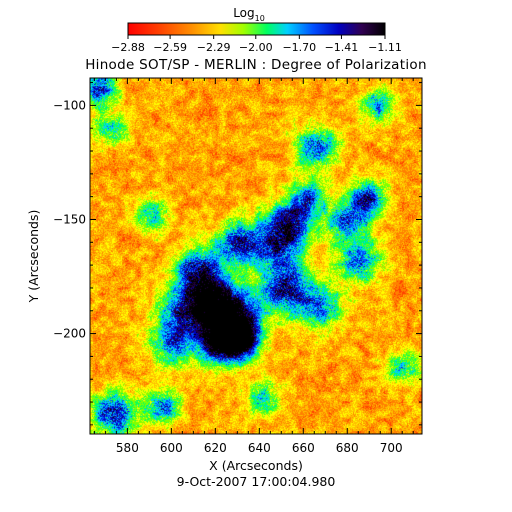 The image size is (512, 512). What do you see at coordinates (347, 448) in the screenshot?
I see `x-tick-label: 680` at bounding box center [347, 448].